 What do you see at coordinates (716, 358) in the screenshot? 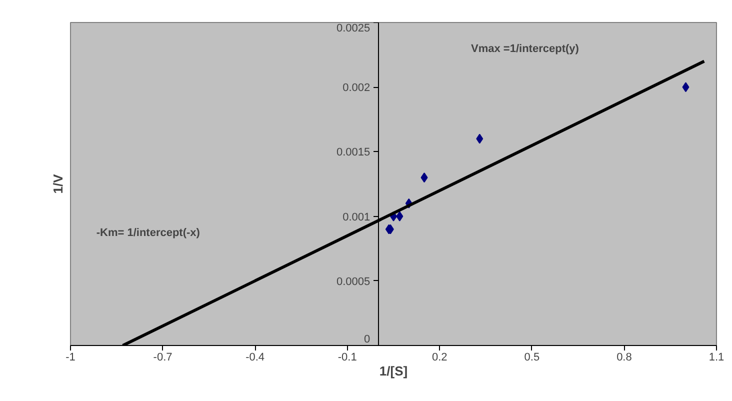
I see `x-tick-label: 1.1` at bounding box center [716, 358].